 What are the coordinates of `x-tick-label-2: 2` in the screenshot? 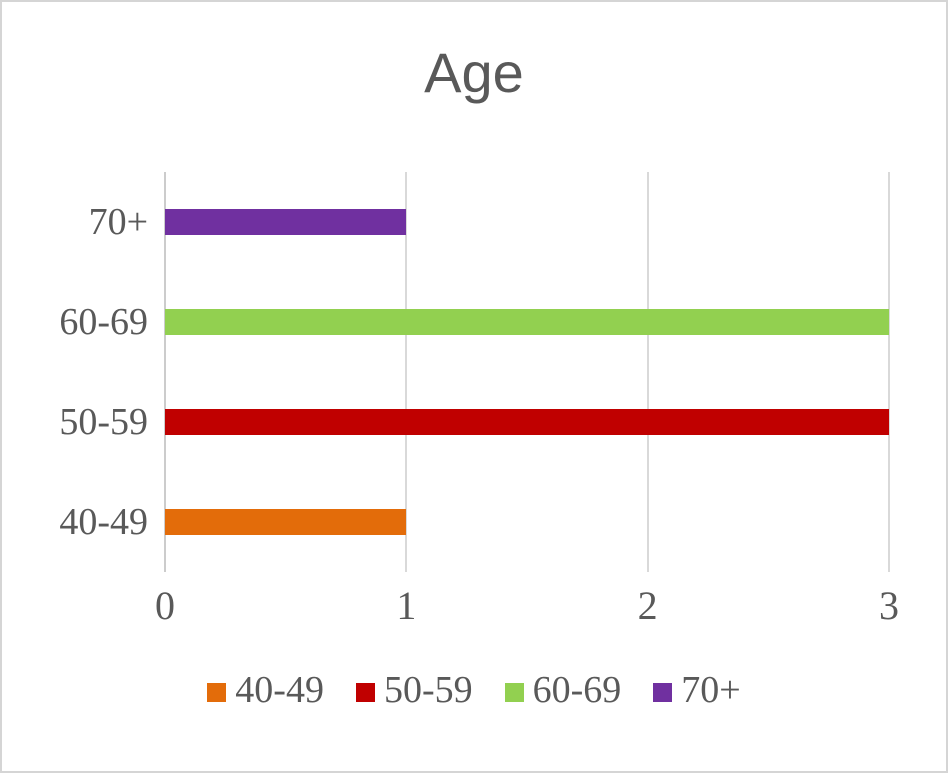 It's located at (647, 605).